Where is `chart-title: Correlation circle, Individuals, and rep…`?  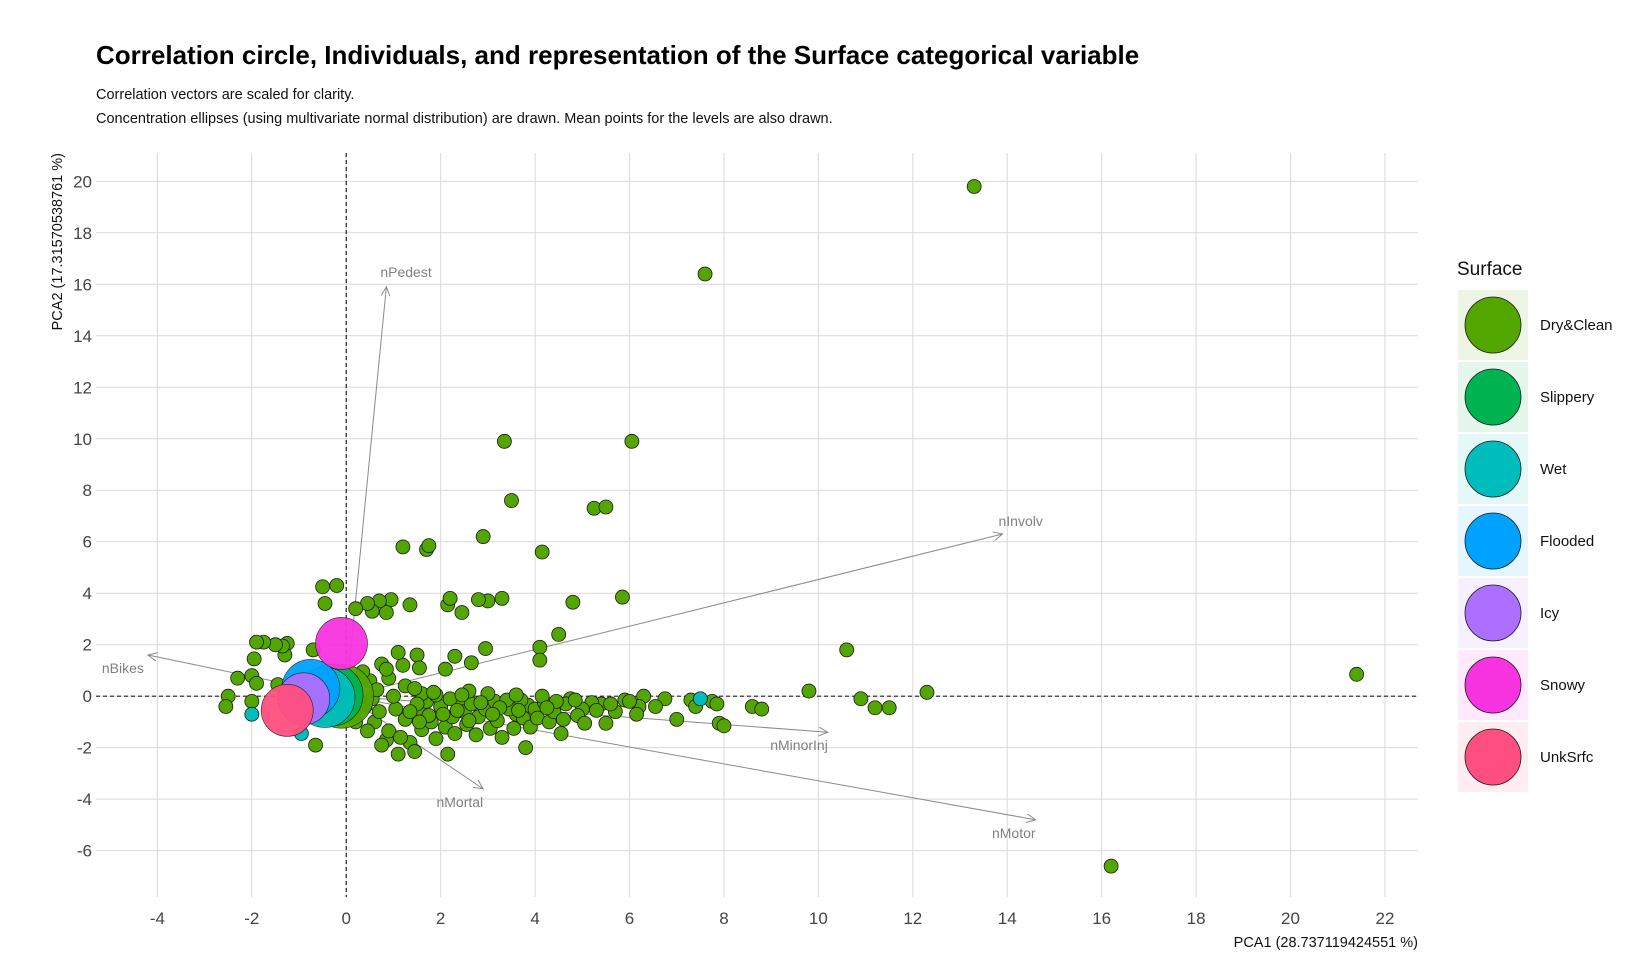 chart-title: Correlation circle, Individuals, and rep… is located at coordinates (618, 55).